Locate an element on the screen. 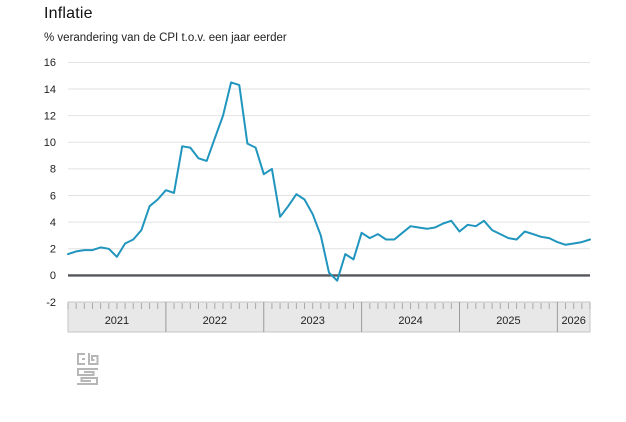 This screenshot has width=626, height=422. y-tick-label: 10 is located at coordinates (50, 143).